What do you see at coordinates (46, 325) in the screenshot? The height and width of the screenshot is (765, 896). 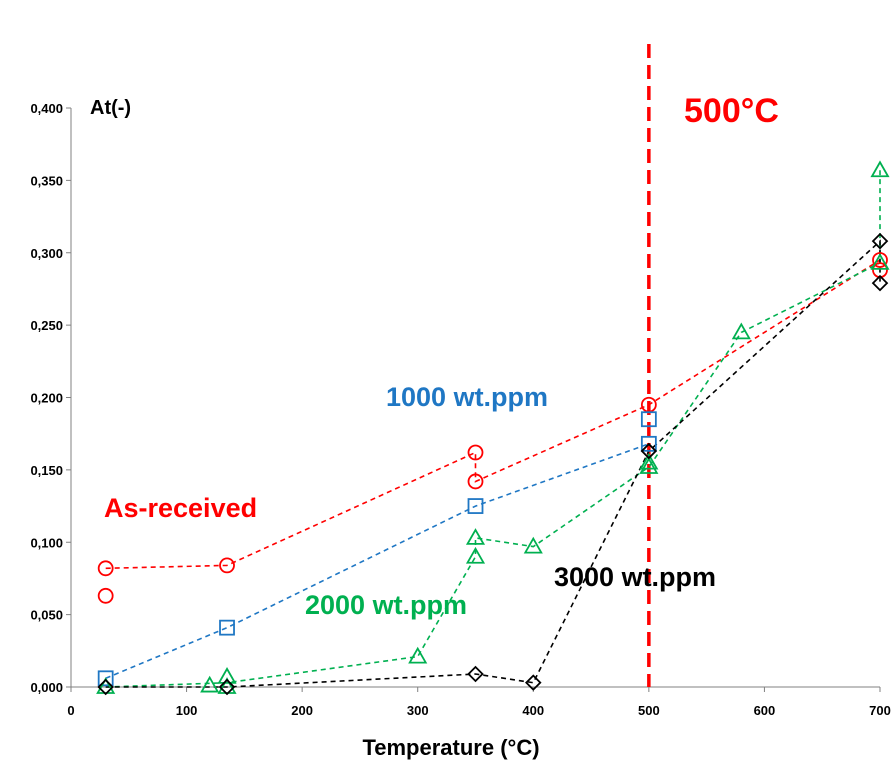 I see `y-tick-label: 0,250` at bounding box center [46, 325].